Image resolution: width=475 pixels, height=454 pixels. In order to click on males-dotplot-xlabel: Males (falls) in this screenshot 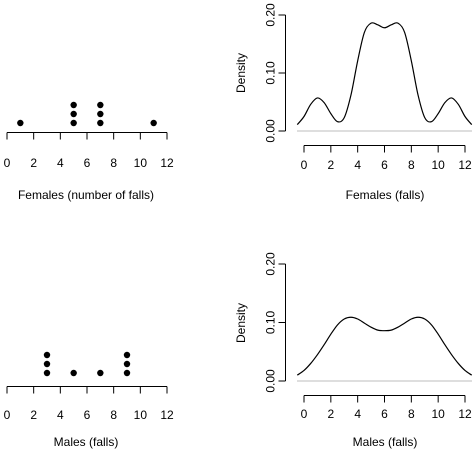, I will do `click(86, 442)`.